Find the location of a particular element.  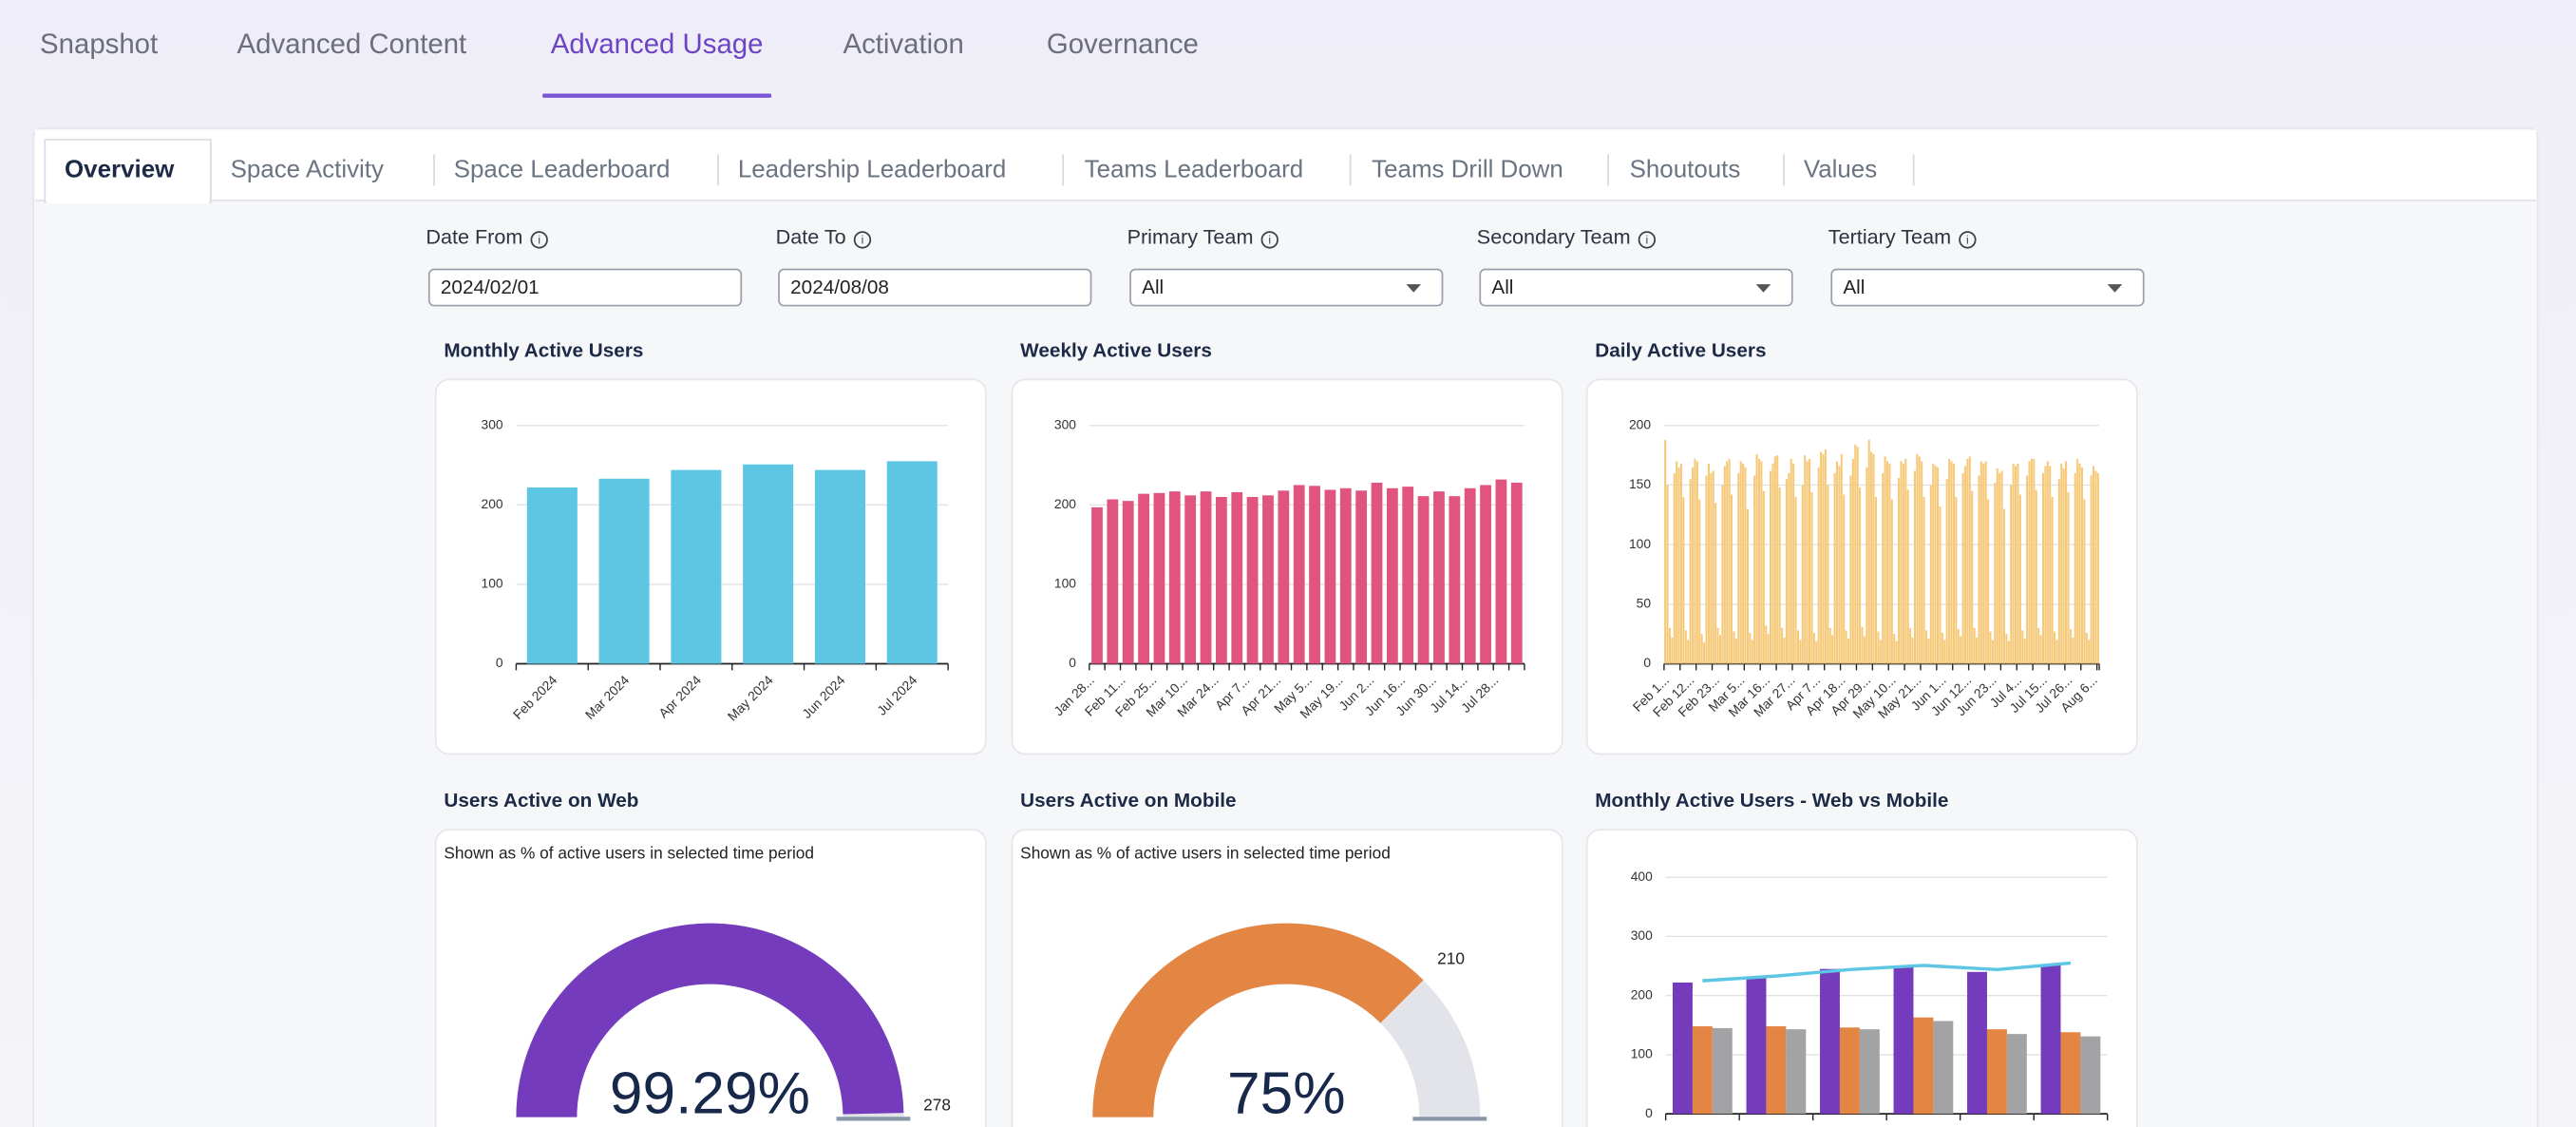

subnav-tab: Space Leaderboard is located at coordinates (562, 170).